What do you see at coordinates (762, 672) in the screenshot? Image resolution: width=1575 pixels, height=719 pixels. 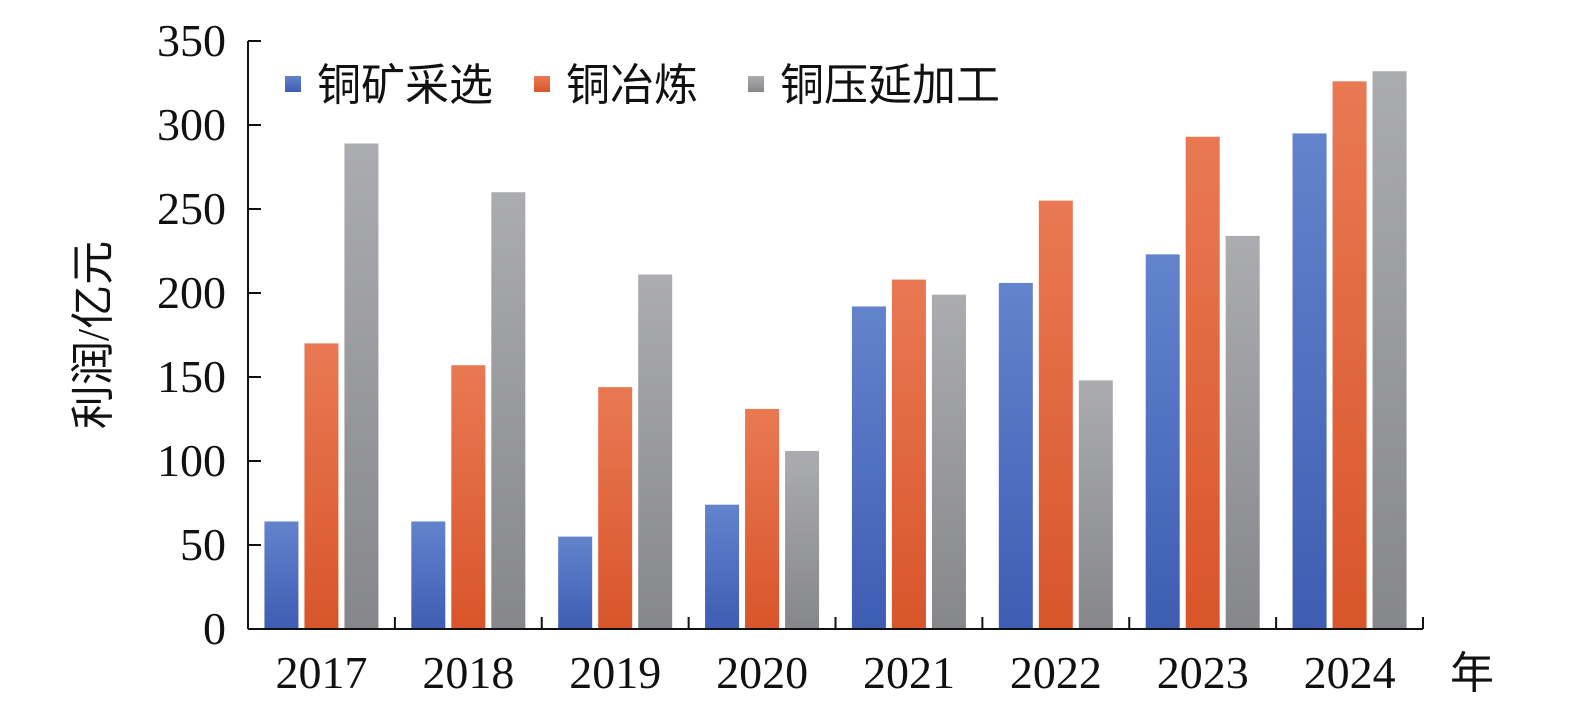 I see `x-tick-label: 2020` at bounding box center [762, 672].